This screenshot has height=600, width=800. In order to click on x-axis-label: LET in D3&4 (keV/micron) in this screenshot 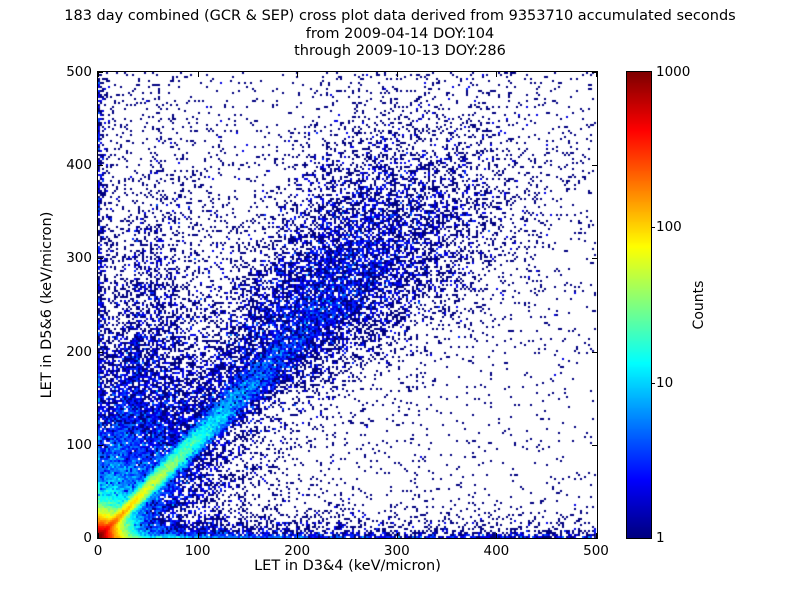, I will do `click(347, 566)`.